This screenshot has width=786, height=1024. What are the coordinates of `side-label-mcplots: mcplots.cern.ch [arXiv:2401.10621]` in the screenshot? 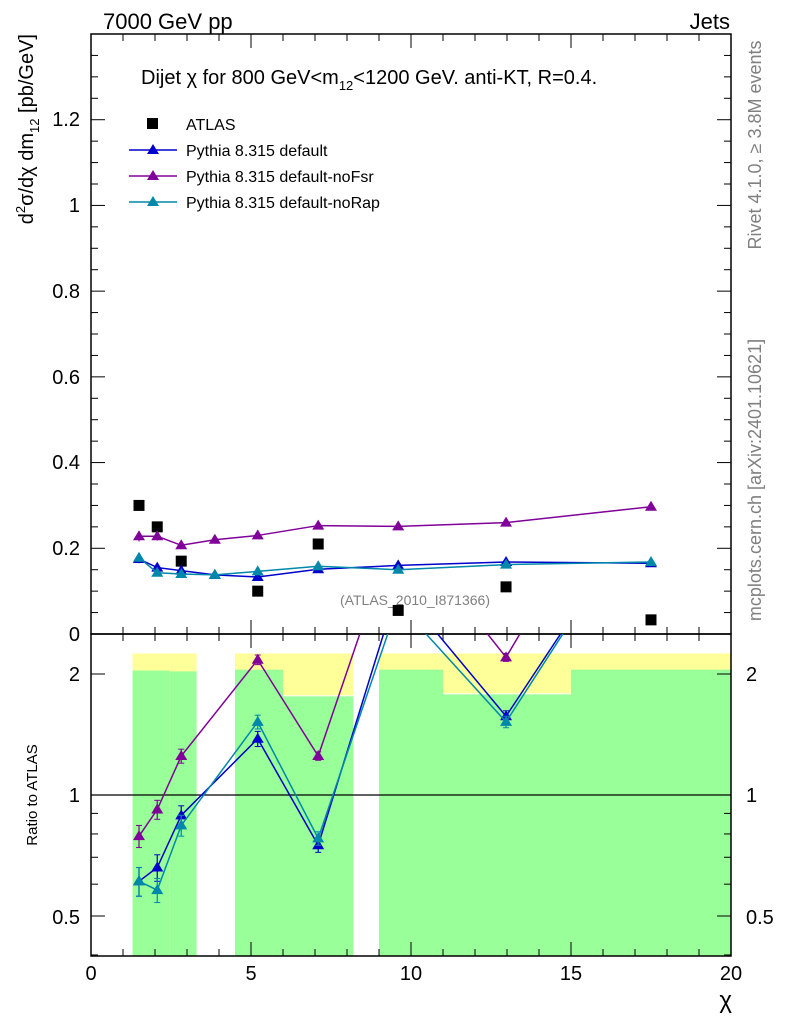 It's located at (755, 480).